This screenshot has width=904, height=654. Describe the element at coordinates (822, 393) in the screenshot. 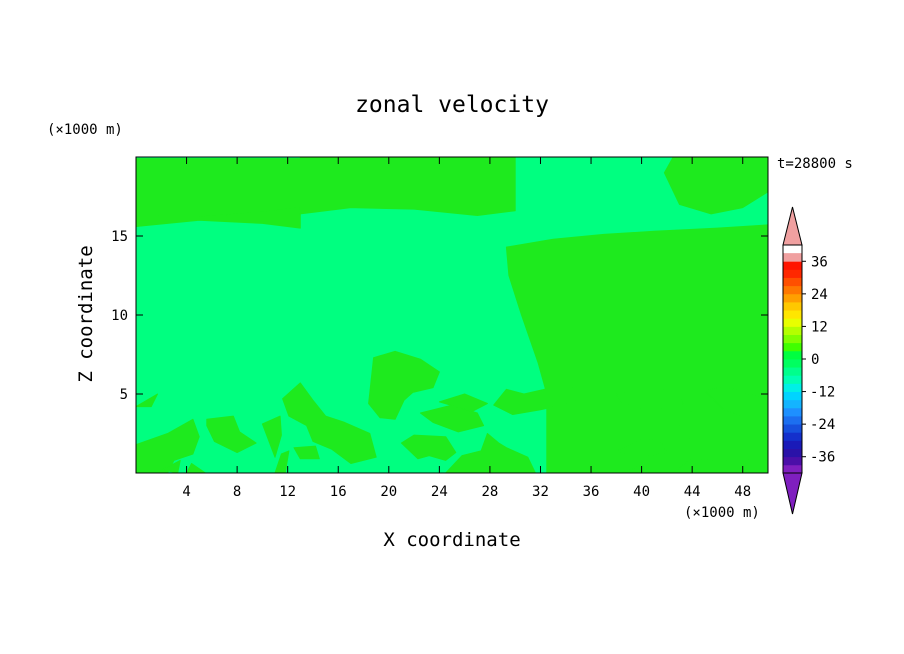

I see `colorbar-tick-label: -12` at that location.